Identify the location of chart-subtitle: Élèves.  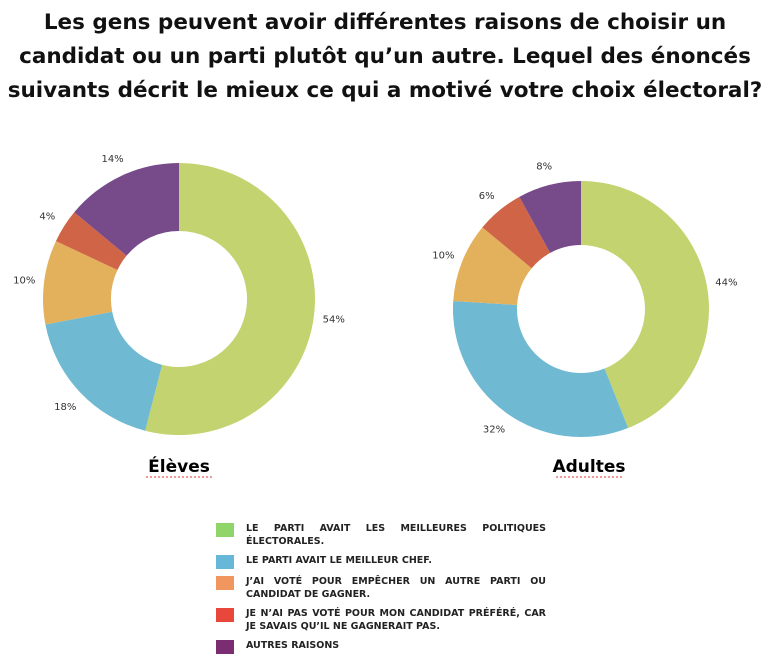
(179, 466).